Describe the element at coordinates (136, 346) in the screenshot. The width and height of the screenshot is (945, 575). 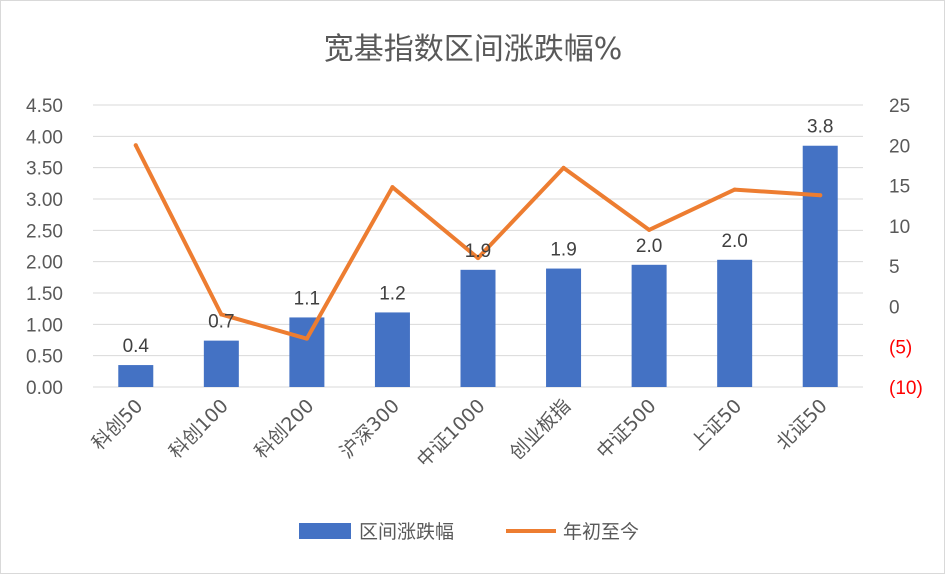
I see `data-label: 0.4` at that location.